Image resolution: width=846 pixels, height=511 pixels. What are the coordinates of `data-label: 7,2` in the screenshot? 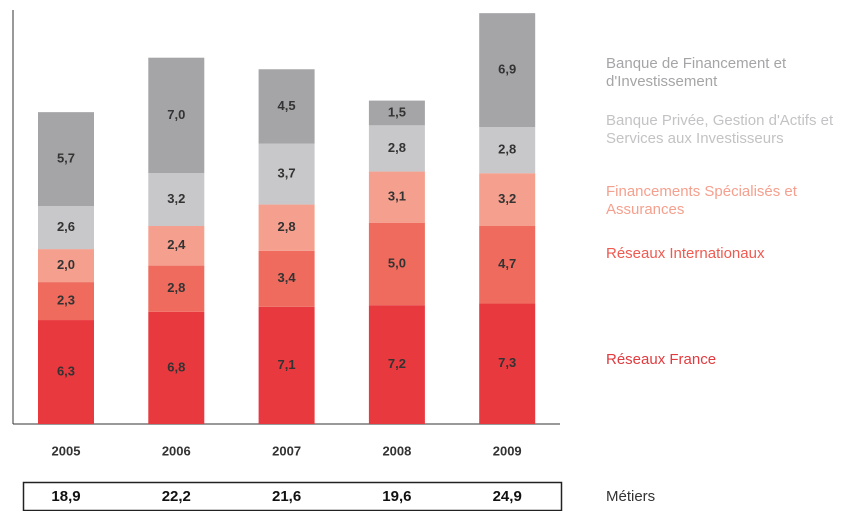 It's located at (397, 363).